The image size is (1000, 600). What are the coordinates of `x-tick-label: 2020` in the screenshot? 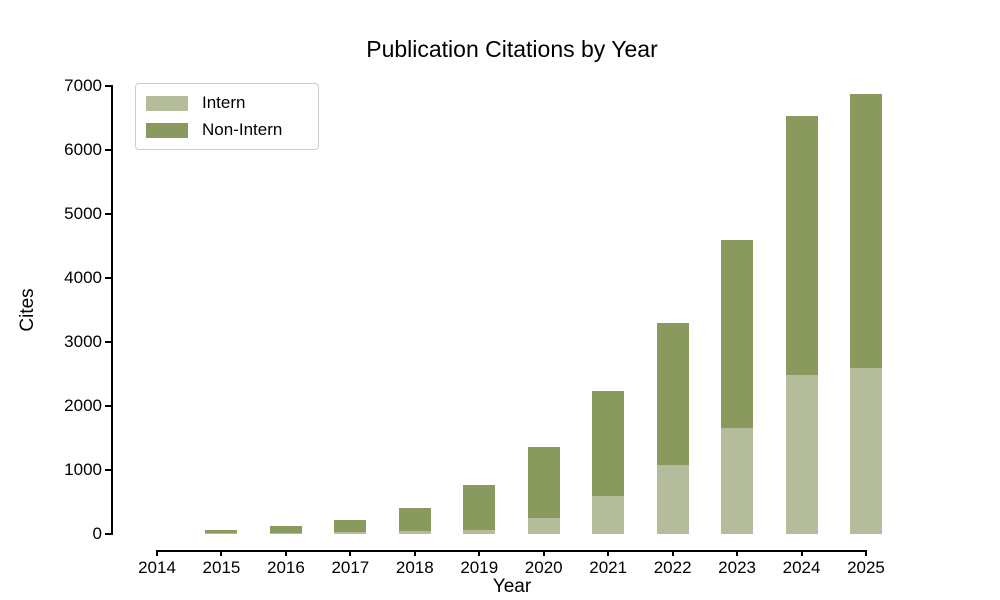 It's located at (543, 567).